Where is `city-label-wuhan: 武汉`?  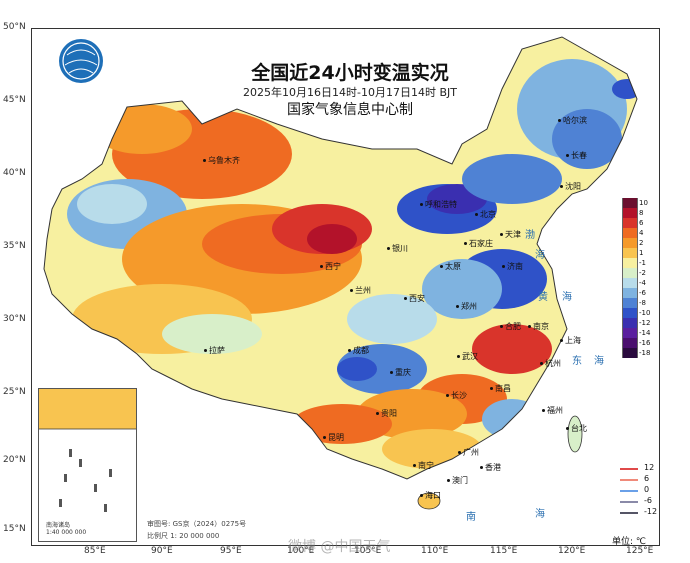
city-label-wuhan: 武汉 is located at coordinates (467, 356).